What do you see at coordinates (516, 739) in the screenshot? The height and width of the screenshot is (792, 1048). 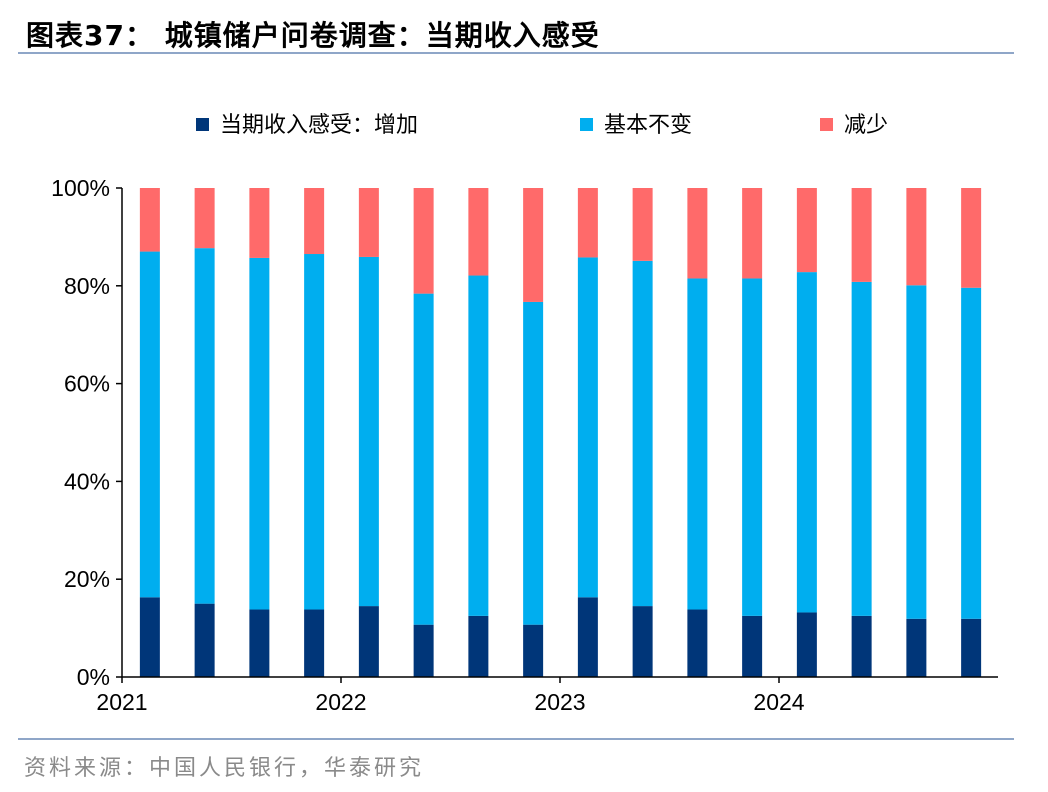 I see `bottom-divider` at bounding box center [516, 739].